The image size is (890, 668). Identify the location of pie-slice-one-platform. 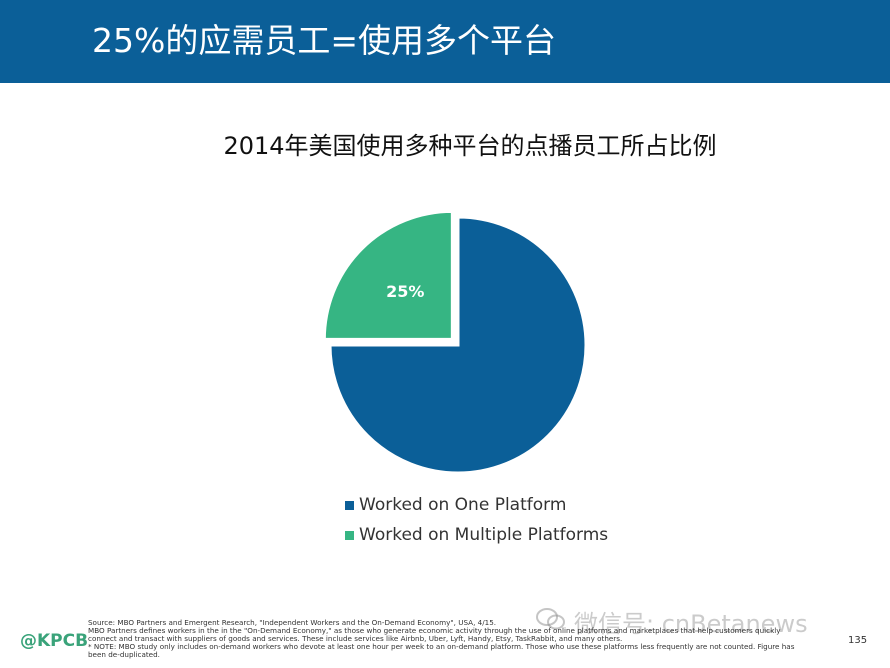
(458, 345).